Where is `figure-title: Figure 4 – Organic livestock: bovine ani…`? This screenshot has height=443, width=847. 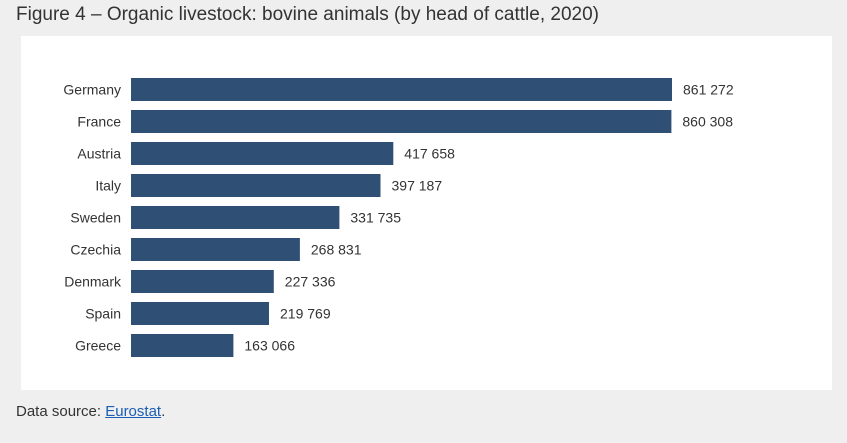 figure-title: Figure 4 – Organic livestock: bovine ani… is located at coordinates (307, 14).